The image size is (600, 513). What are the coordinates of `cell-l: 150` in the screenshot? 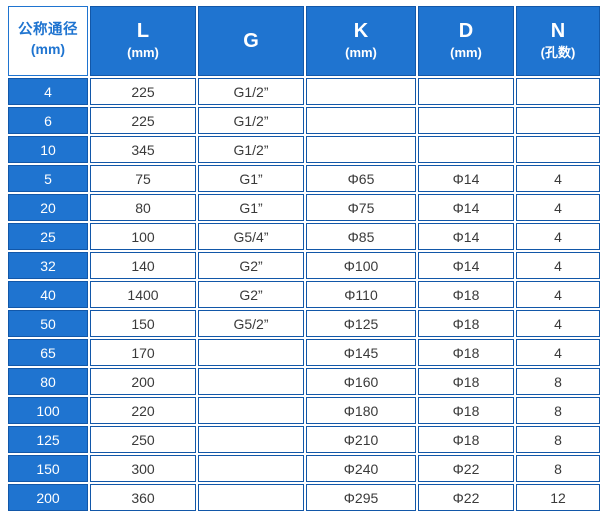 It's located at (143, 323).